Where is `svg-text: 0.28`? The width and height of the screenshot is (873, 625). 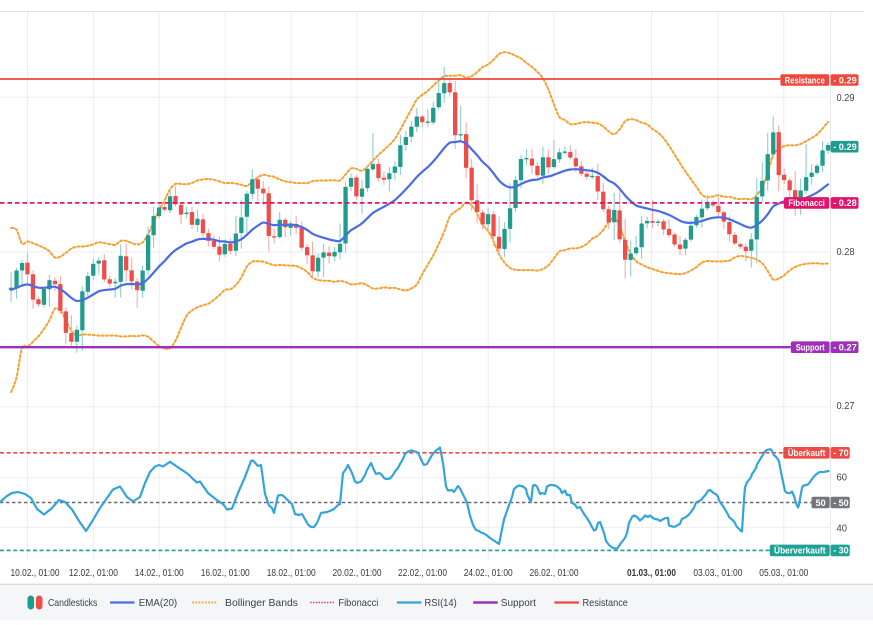
svg-text: 0.28 is located at coordinates (846, 252).